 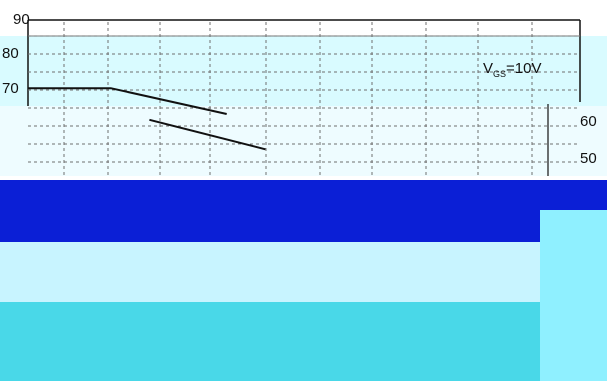 I want to click on vgs-sub: GS, so click(x=499, y=74).